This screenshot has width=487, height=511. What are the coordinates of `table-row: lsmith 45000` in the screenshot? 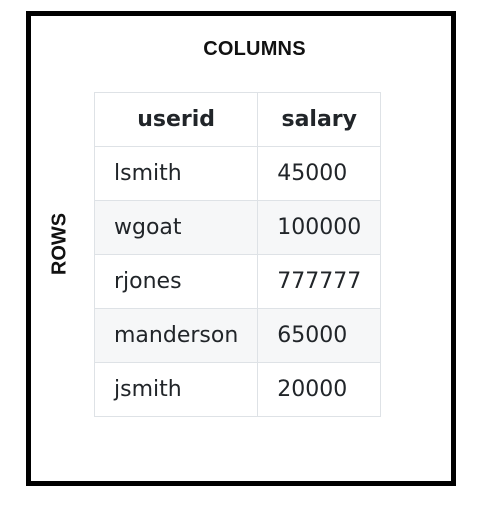 It's located at (237, 173).